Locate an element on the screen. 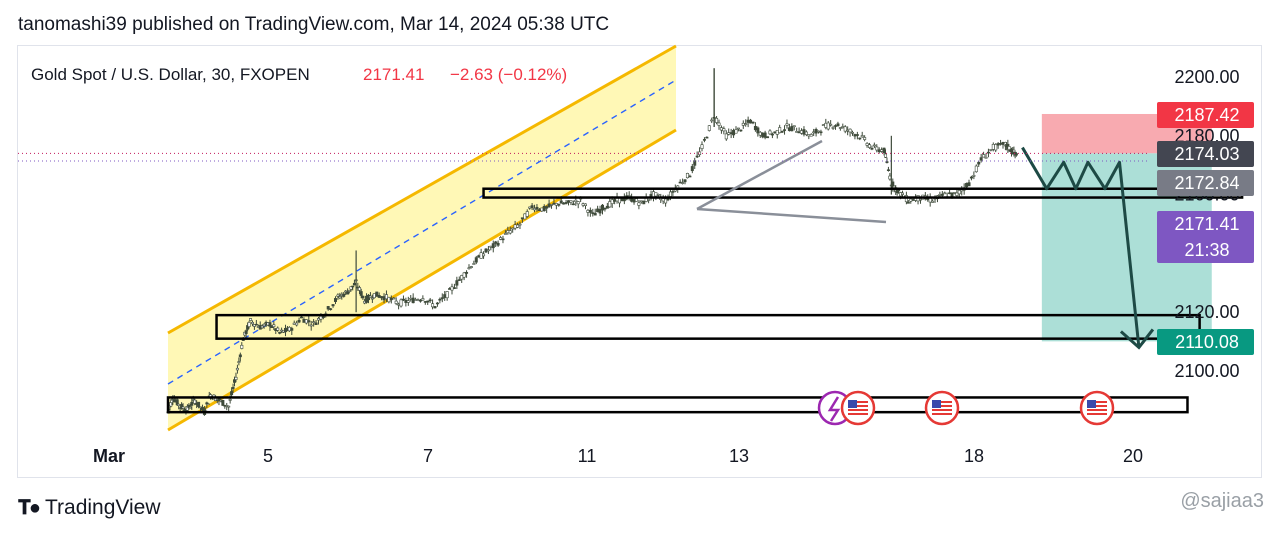  projection-path is located at coordinates (1081, 247).